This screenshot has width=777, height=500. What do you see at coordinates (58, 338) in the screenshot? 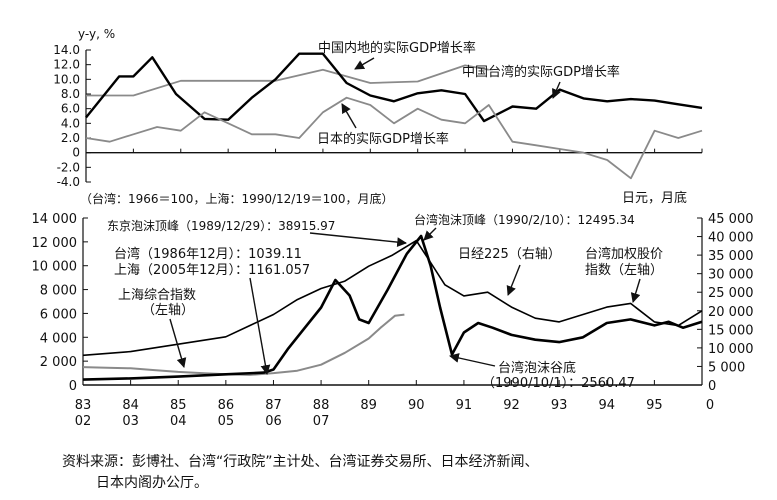
I see `stock-left-tick-label: 4 000` at bounding box center [58, 338].